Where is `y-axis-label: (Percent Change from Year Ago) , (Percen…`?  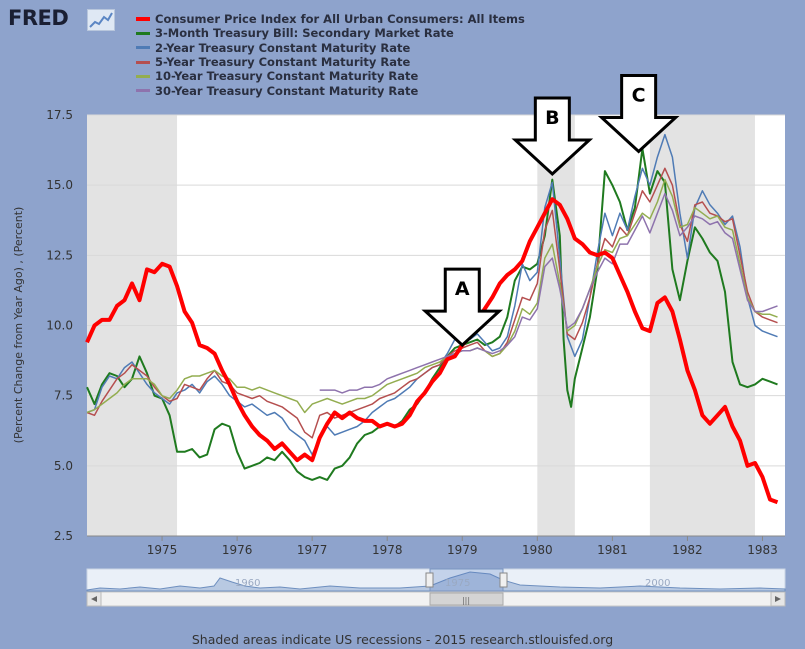 y-axis-label: (Percent Change from Year Ago) , (Percen… is located at coordinates (18, 325).